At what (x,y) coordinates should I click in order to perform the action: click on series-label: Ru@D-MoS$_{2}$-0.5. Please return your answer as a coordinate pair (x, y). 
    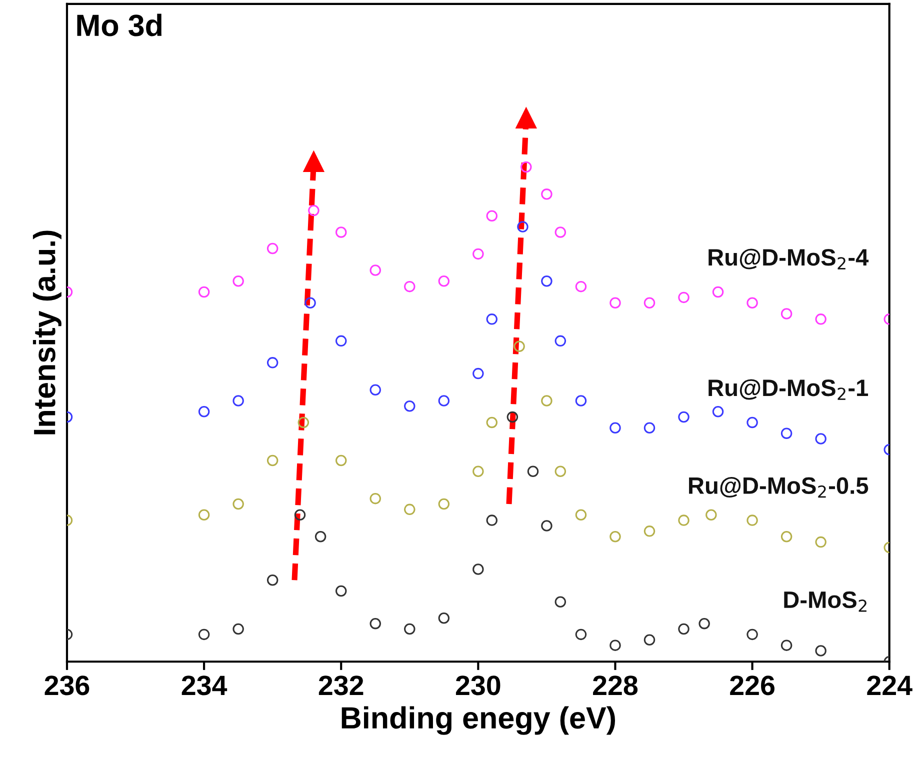
    Looking at the image, I should click on (778, 487).